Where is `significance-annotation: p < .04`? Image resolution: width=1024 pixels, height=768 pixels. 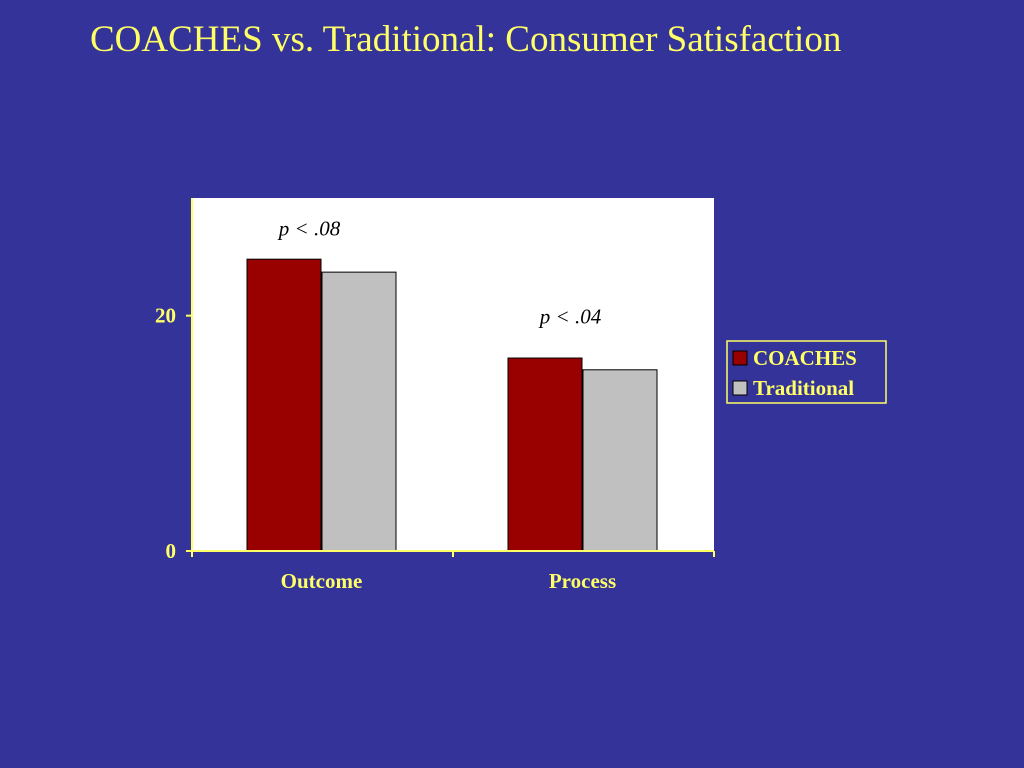
significance-annotation: p < .04 is located at coordinates (570, 317).